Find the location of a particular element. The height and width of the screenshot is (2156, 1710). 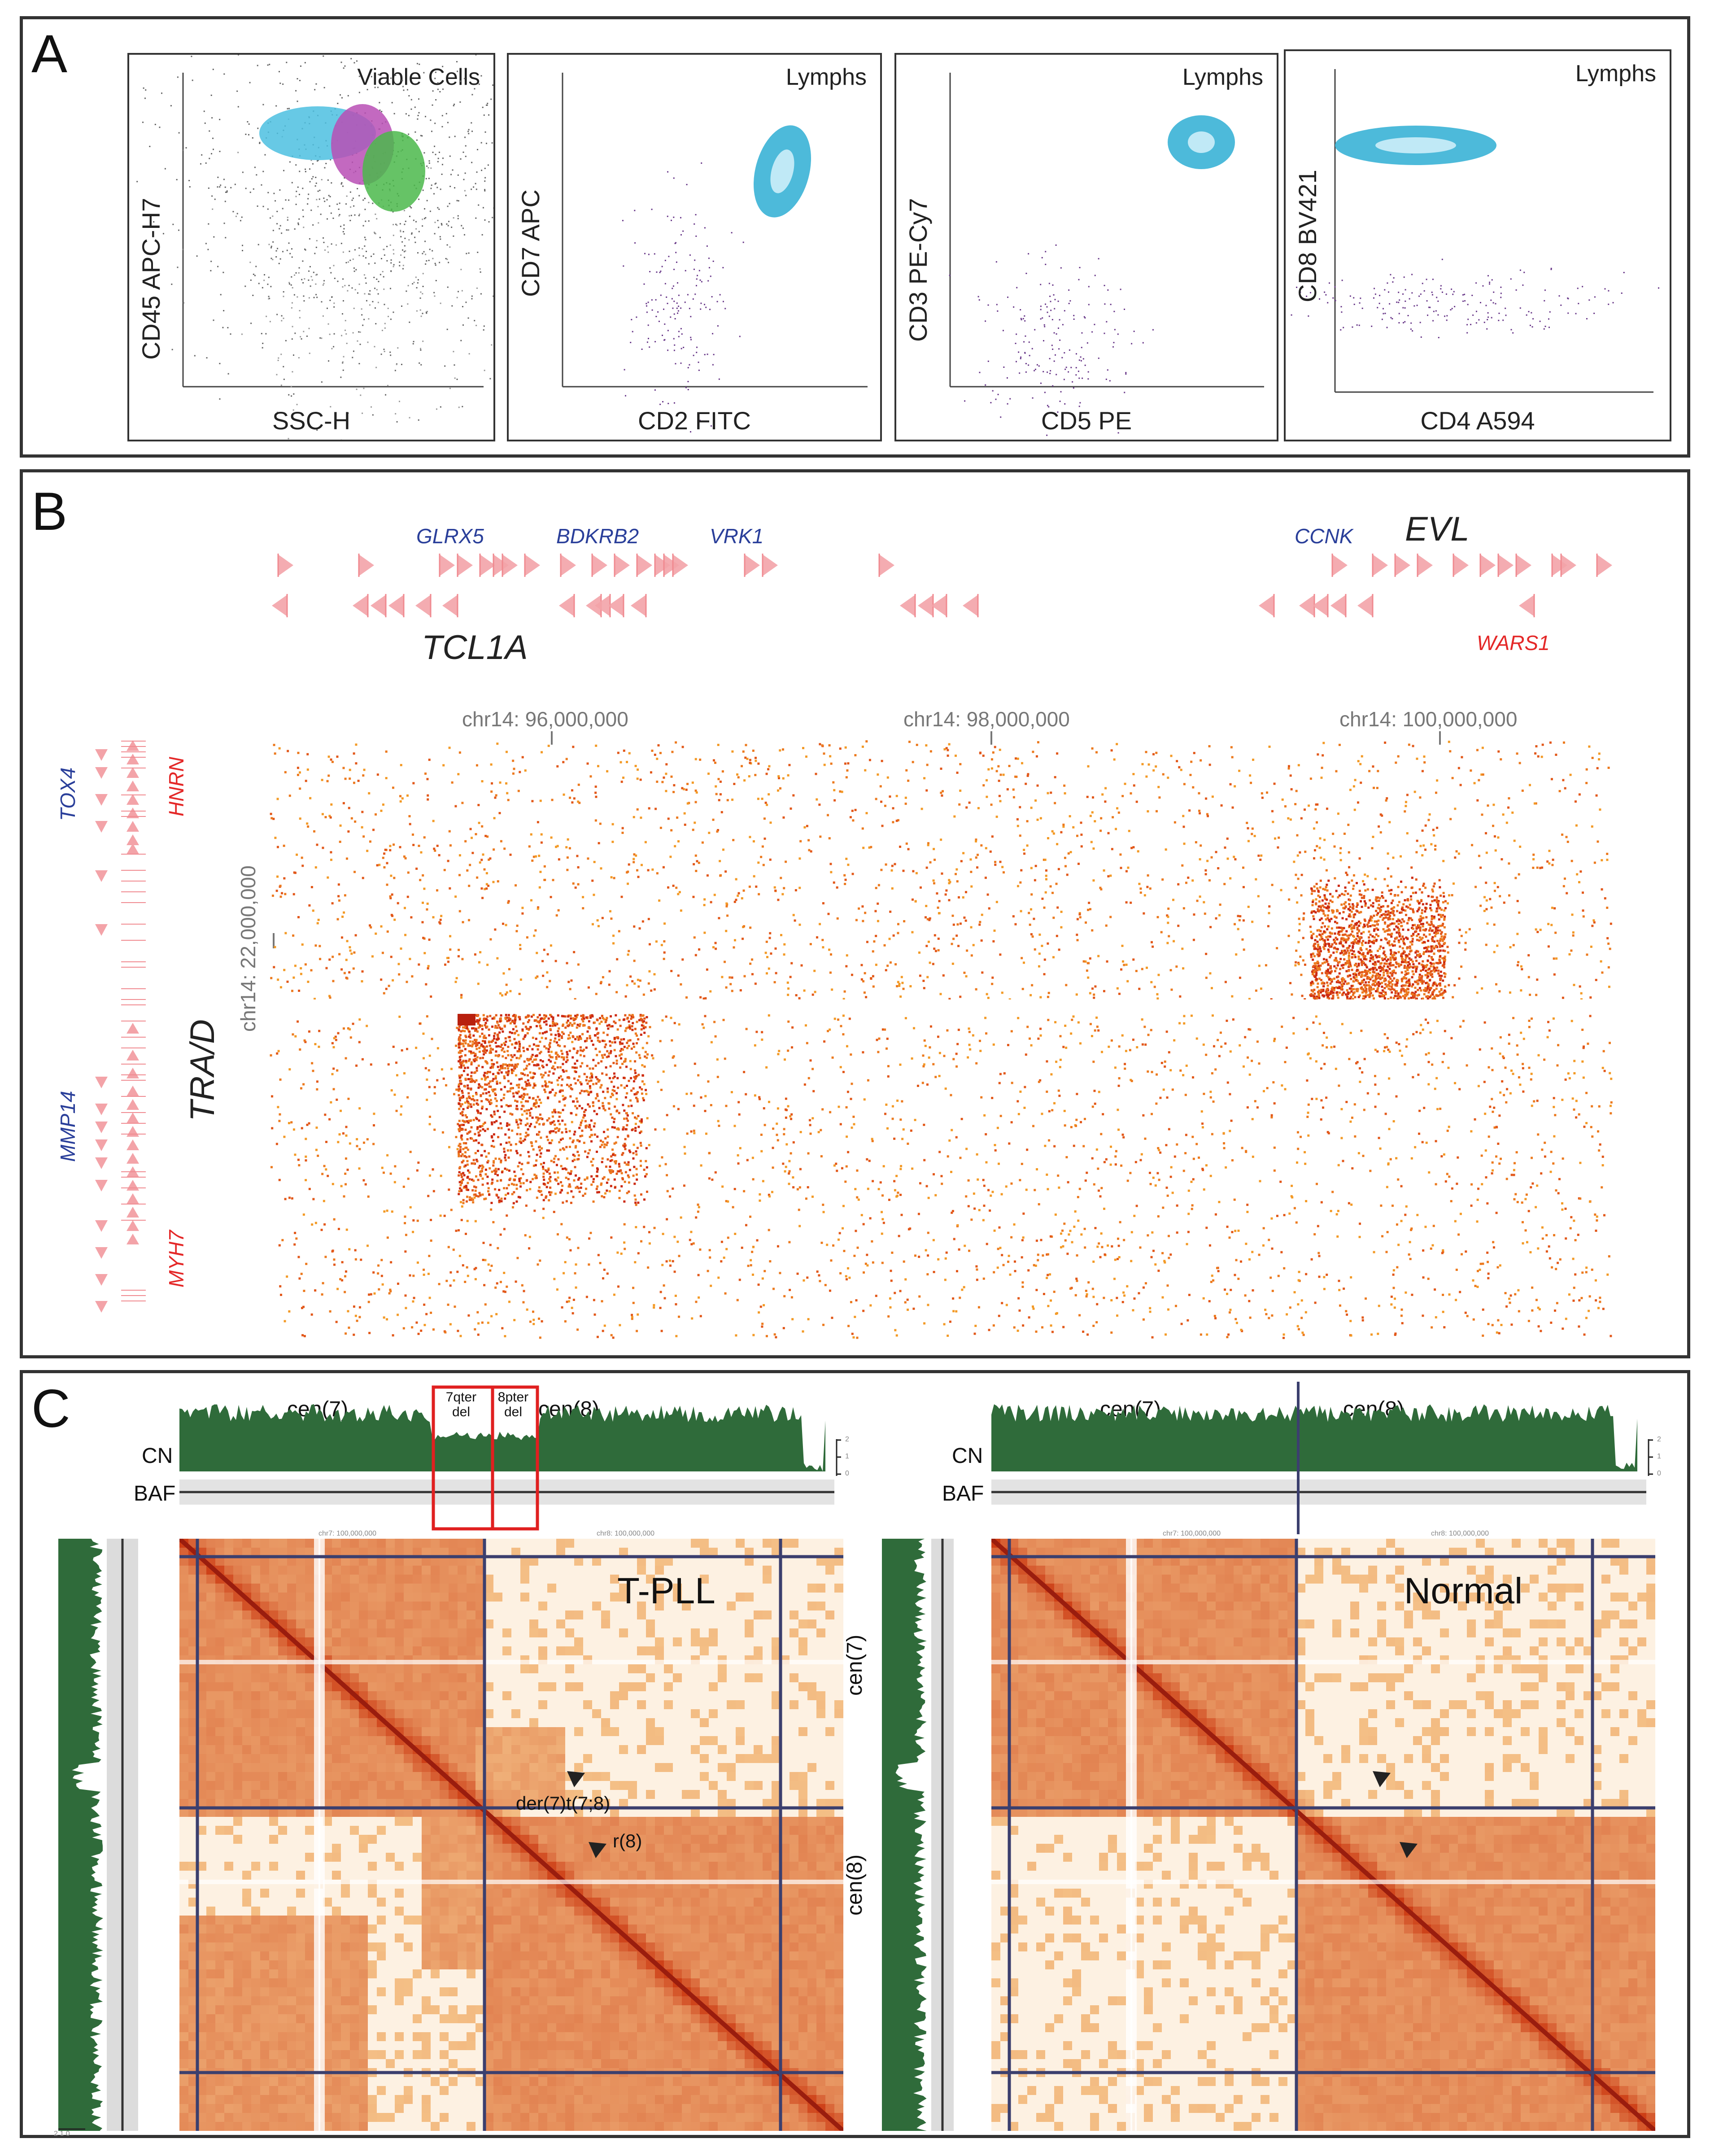

coord-x-98mb: chr14: 98,000,000 is located at coordinates (986, 719).